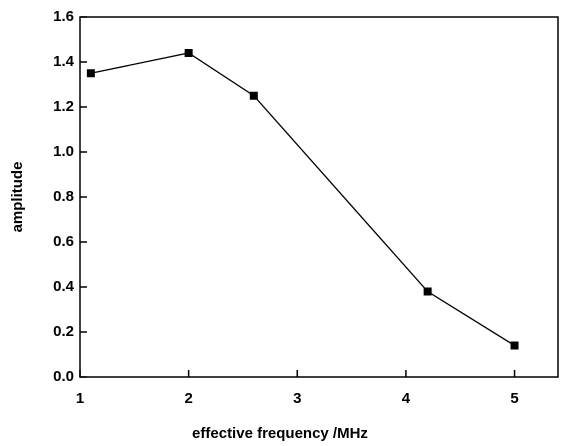 The width and height of the screenshot is (561, 446). What do you see at coordinates (80, 398) in the screenshot?
I see `x-tick-label: 1` at bounding box center [80, 398].